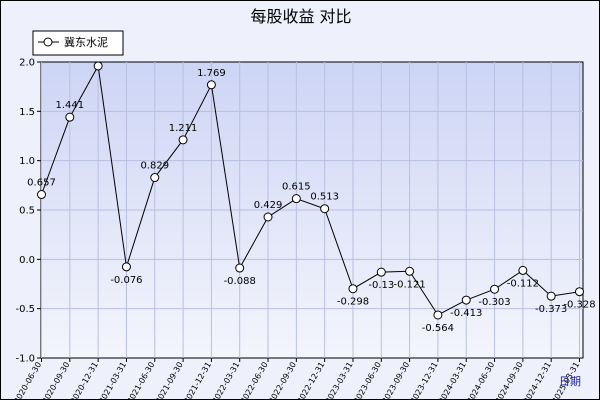  Describe the element at coordinates (409, 284) in the screenshot. I see `data-label: -0.121` at that location.